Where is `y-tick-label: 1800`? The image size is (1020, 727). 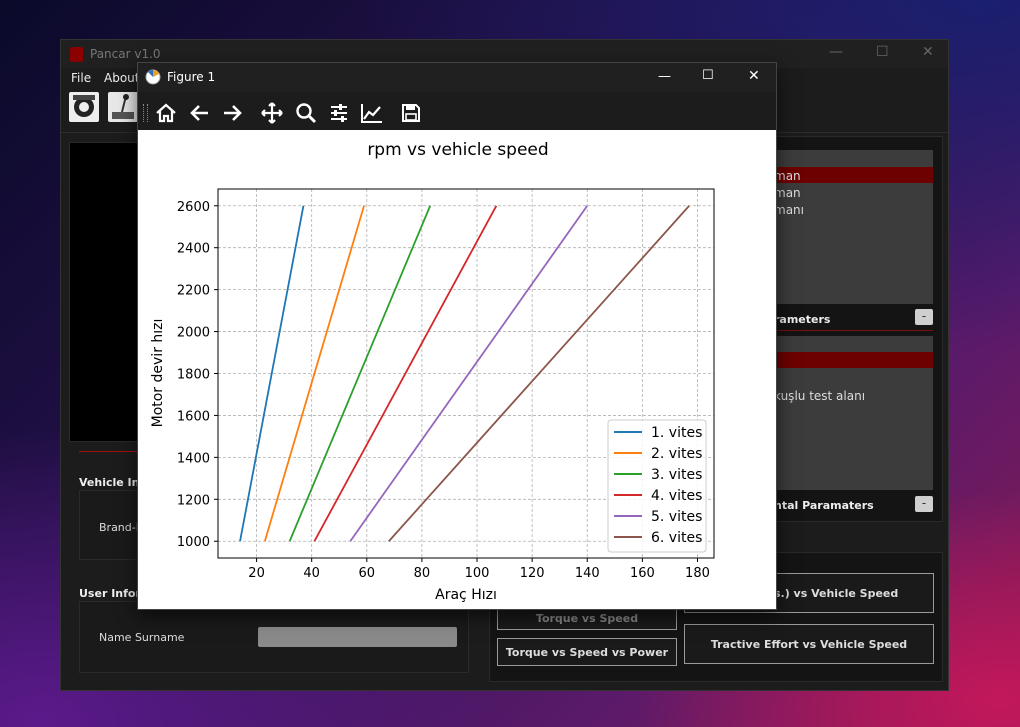 y-tick-label: 1800 is located at coordinates (193, 375).